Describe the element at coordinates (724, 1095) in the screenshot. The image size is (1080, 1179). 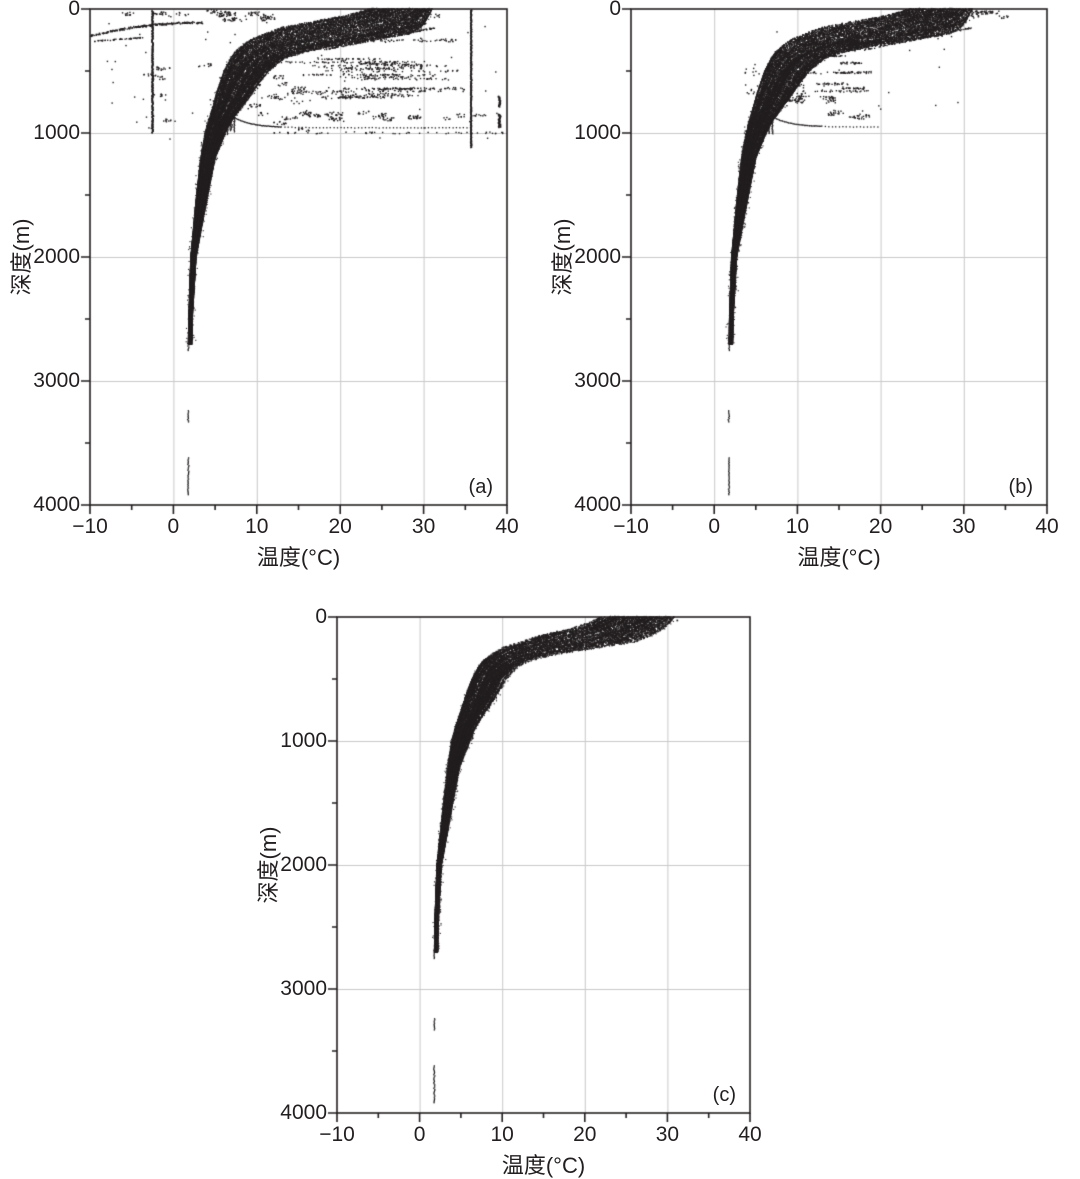
I see `panel-label: (c)` at that location.